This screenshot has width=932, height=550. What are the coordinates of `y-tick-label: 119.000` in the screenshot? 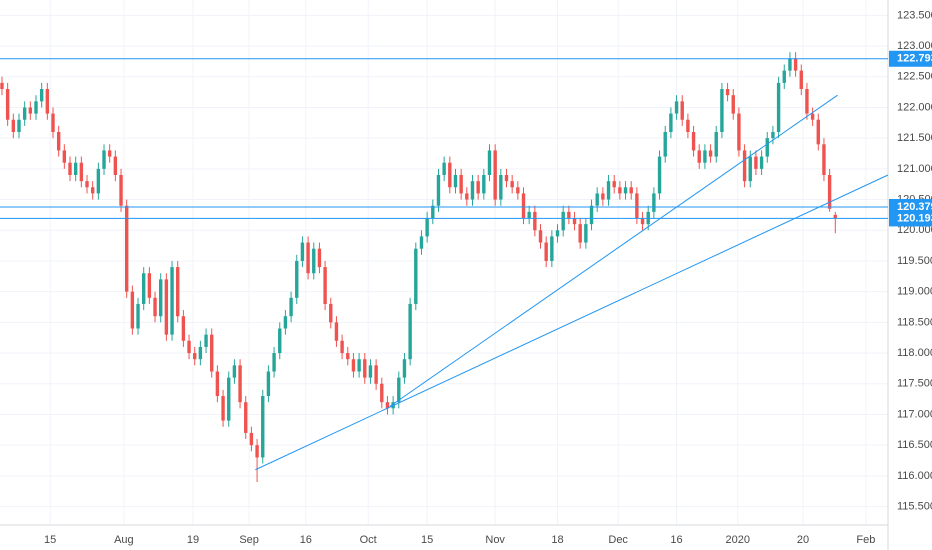 It's located at (914, 292).